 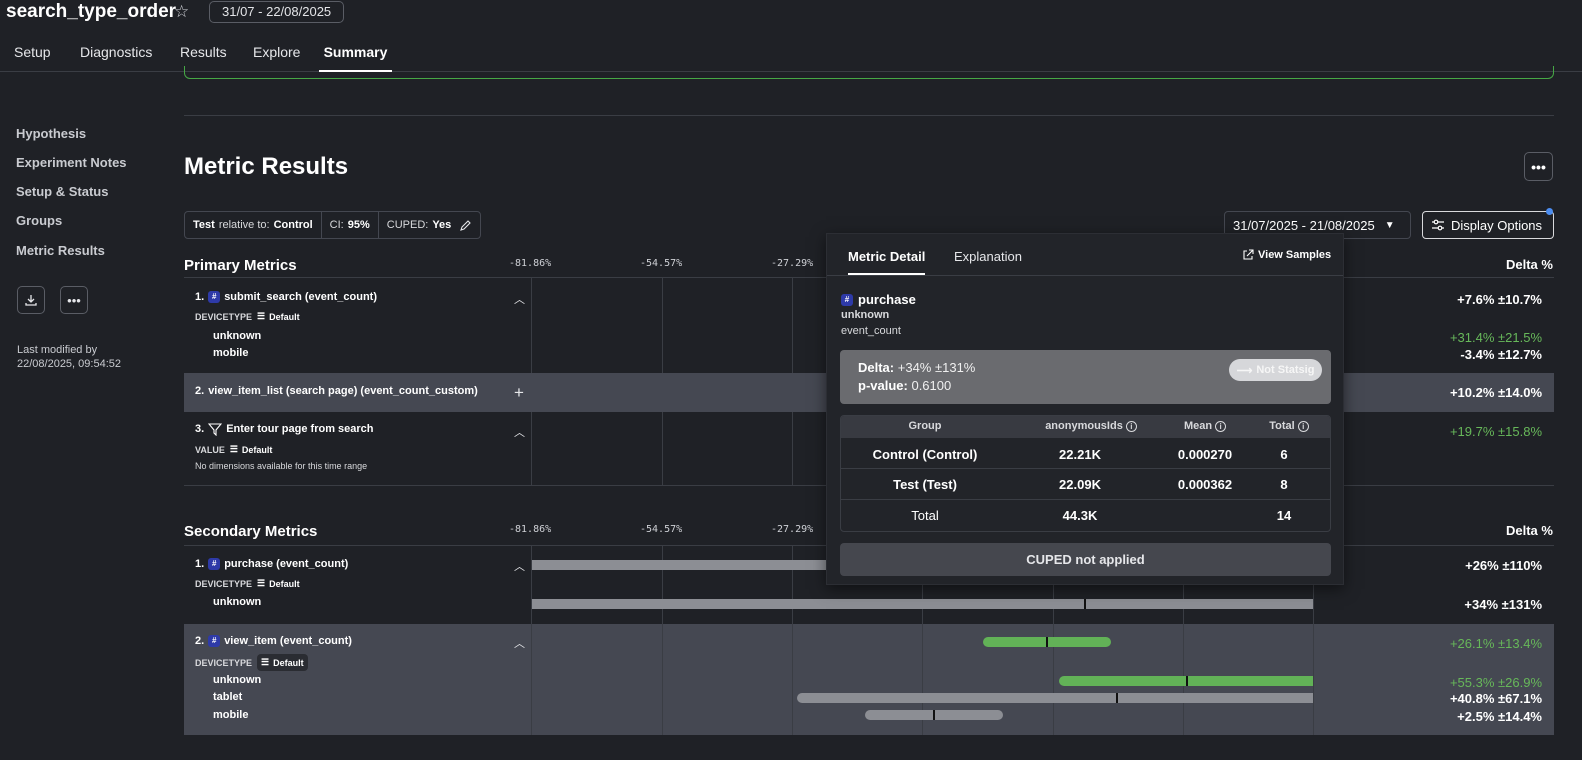 I want to click on comparison-setting: Test relative to: Control, so click(x=253, y=225).